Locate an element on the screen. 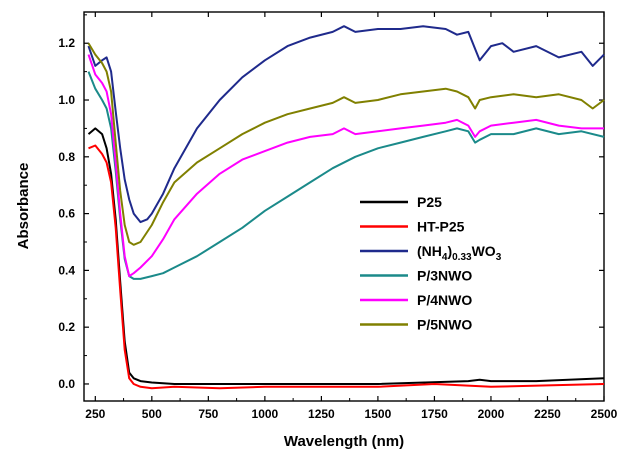 This screenshot has height=454, width=619. y-tick-label: 0.0 is located at coordinates (66, 384).